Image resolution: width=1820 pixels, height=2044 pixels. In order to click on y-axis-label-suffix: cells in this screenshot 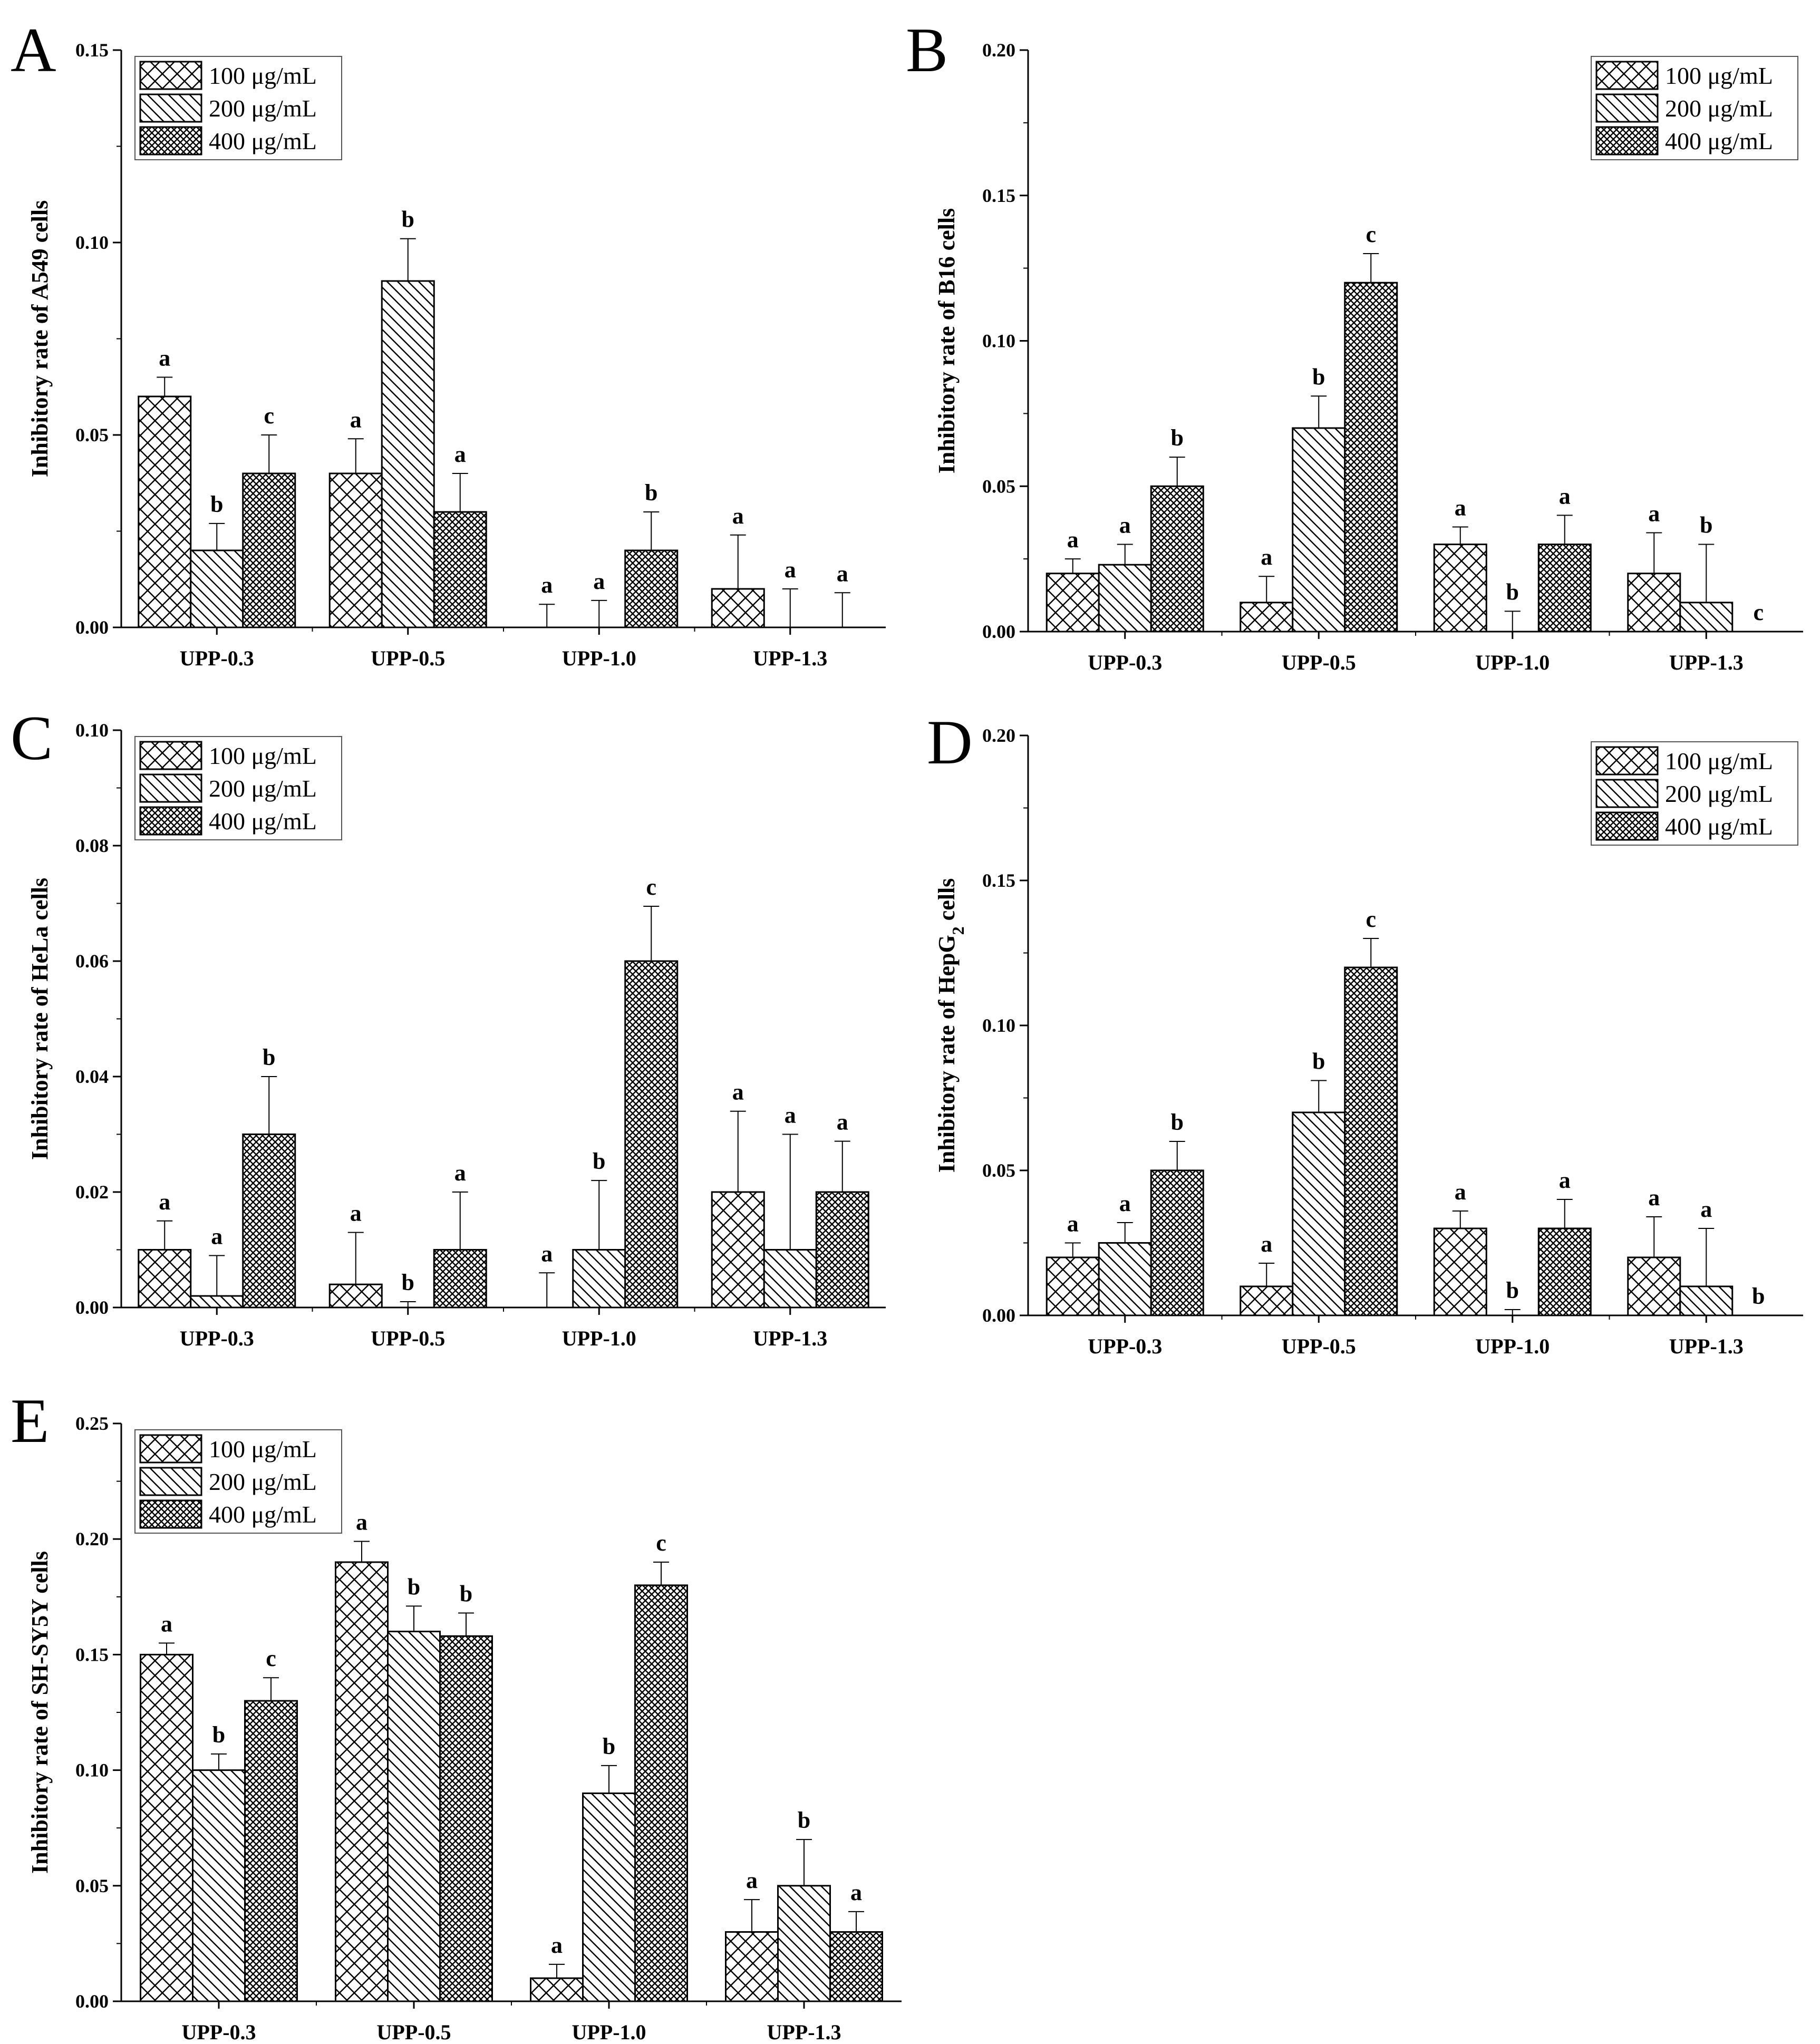, I will do `click(947, 902)`.